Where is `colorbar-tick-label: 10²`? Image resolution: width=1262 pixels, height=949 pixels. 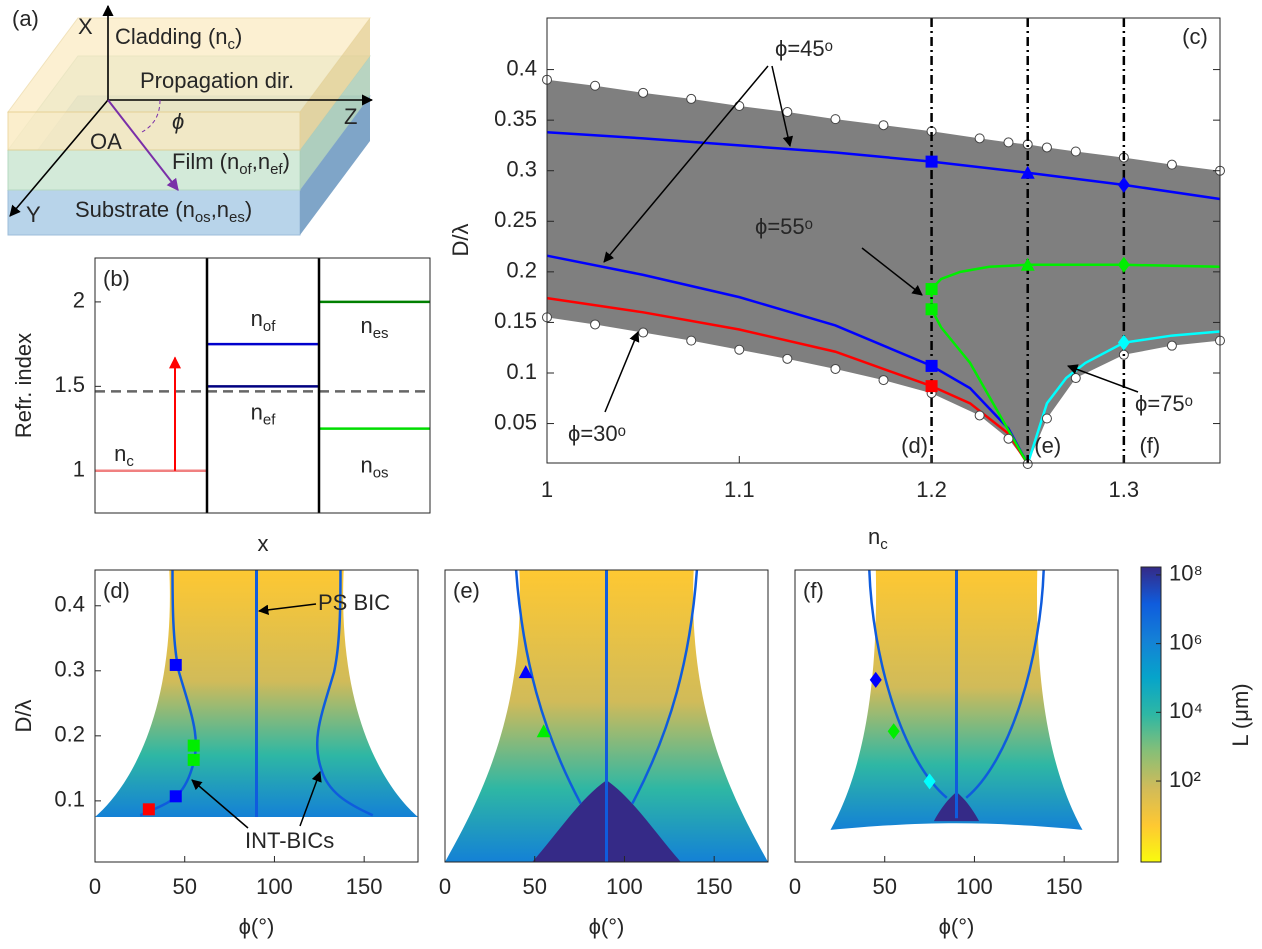
colorbar-tick-label: 10² is located at coordinates (1185, 779).